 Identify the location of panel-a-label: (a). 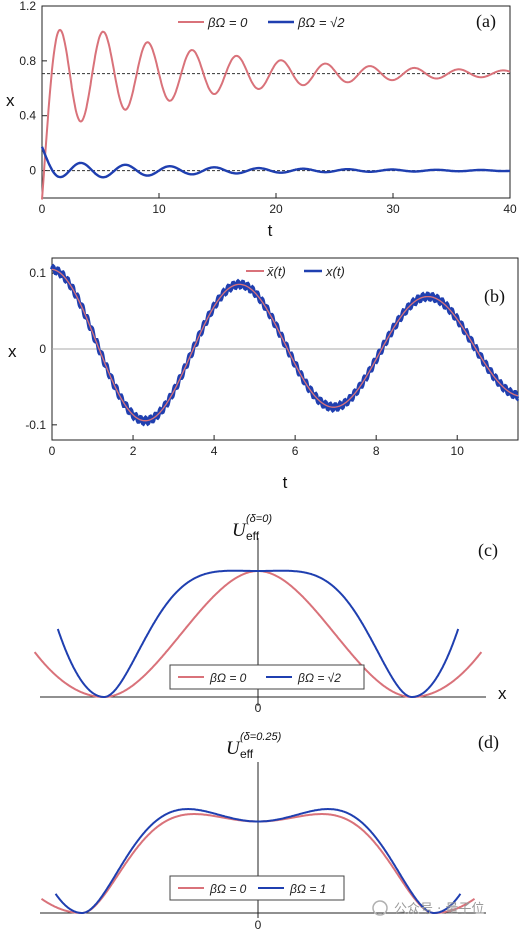
(486, 21).